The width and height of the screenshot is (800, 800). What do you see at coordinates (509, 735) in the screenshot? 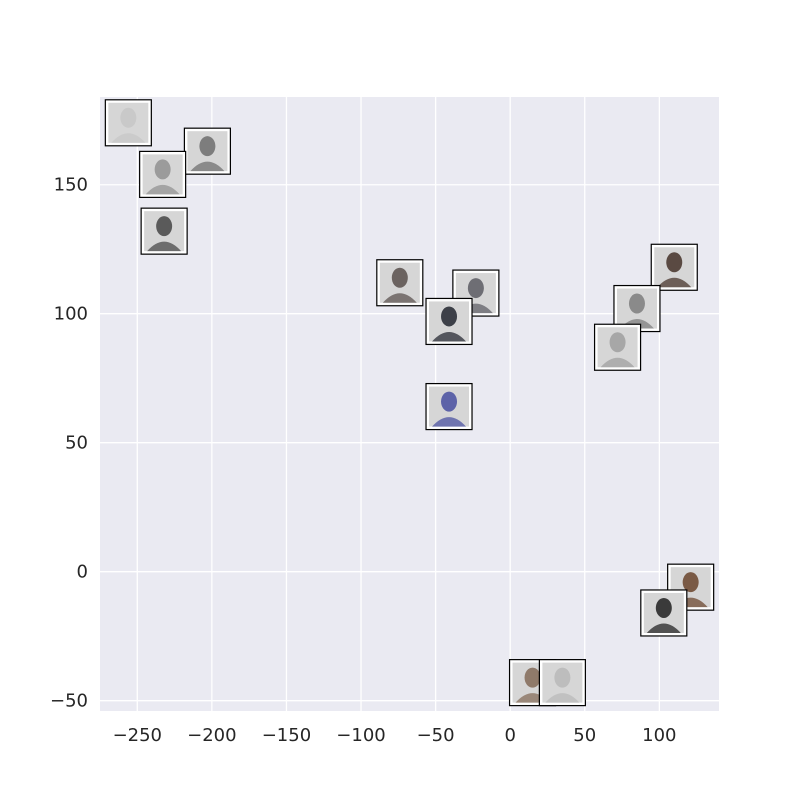
I see `x-tick-label: 0` at bounding box center [509, 735].